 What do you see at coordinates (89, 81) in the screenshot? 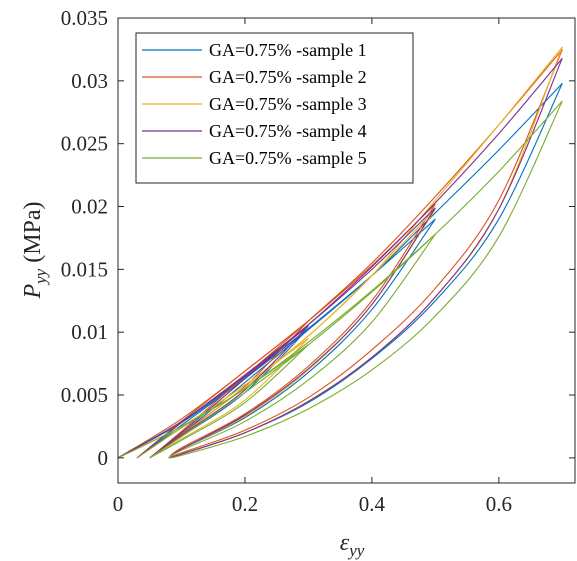
I see `y-tick-label: 0.03` at bounding box center [89, 81].